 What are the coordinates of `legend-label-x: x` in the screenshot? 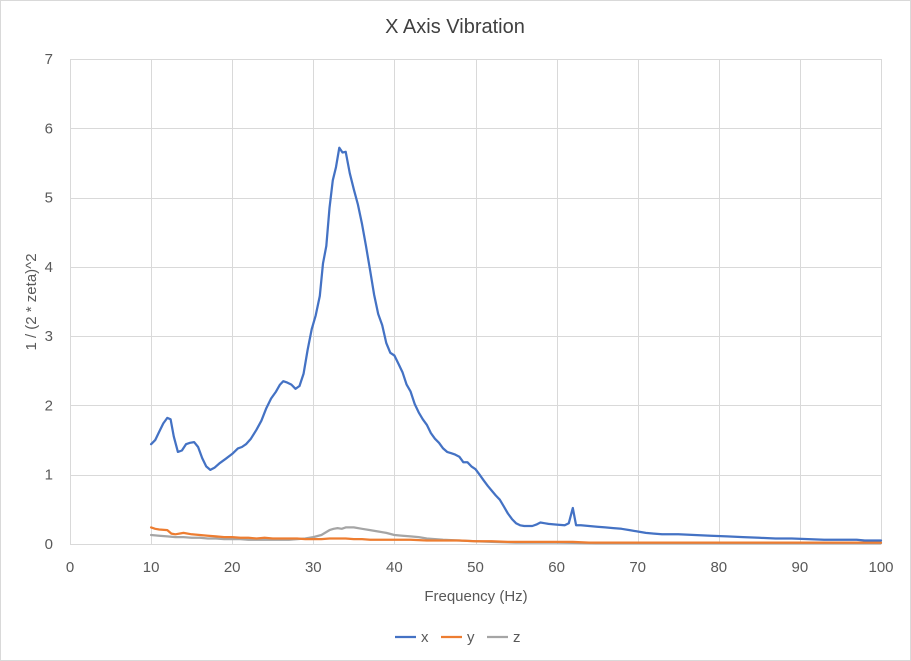 It's located at (425, 637).